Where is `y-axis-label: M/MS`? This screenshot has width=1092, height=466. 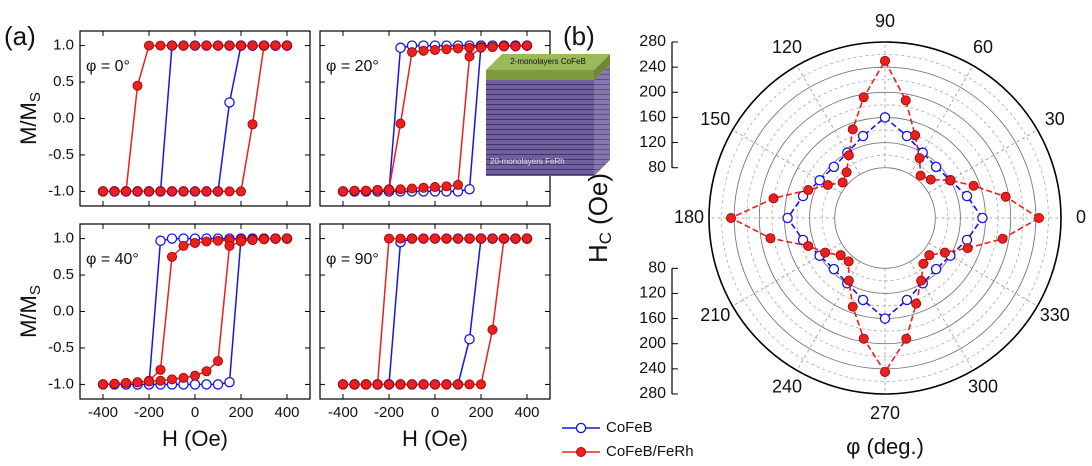 y-axis-label: M/MS is located at coordinates (30, 311).